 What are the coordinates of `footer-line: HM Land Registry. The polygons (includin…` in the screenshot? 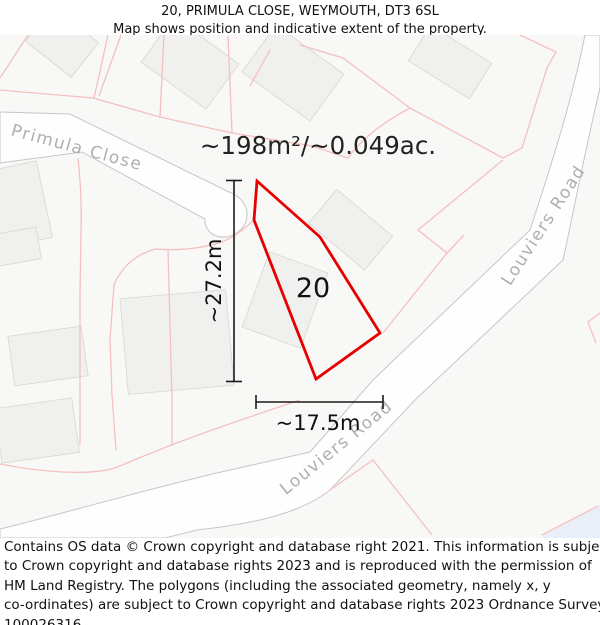 It's located at (277, 585).